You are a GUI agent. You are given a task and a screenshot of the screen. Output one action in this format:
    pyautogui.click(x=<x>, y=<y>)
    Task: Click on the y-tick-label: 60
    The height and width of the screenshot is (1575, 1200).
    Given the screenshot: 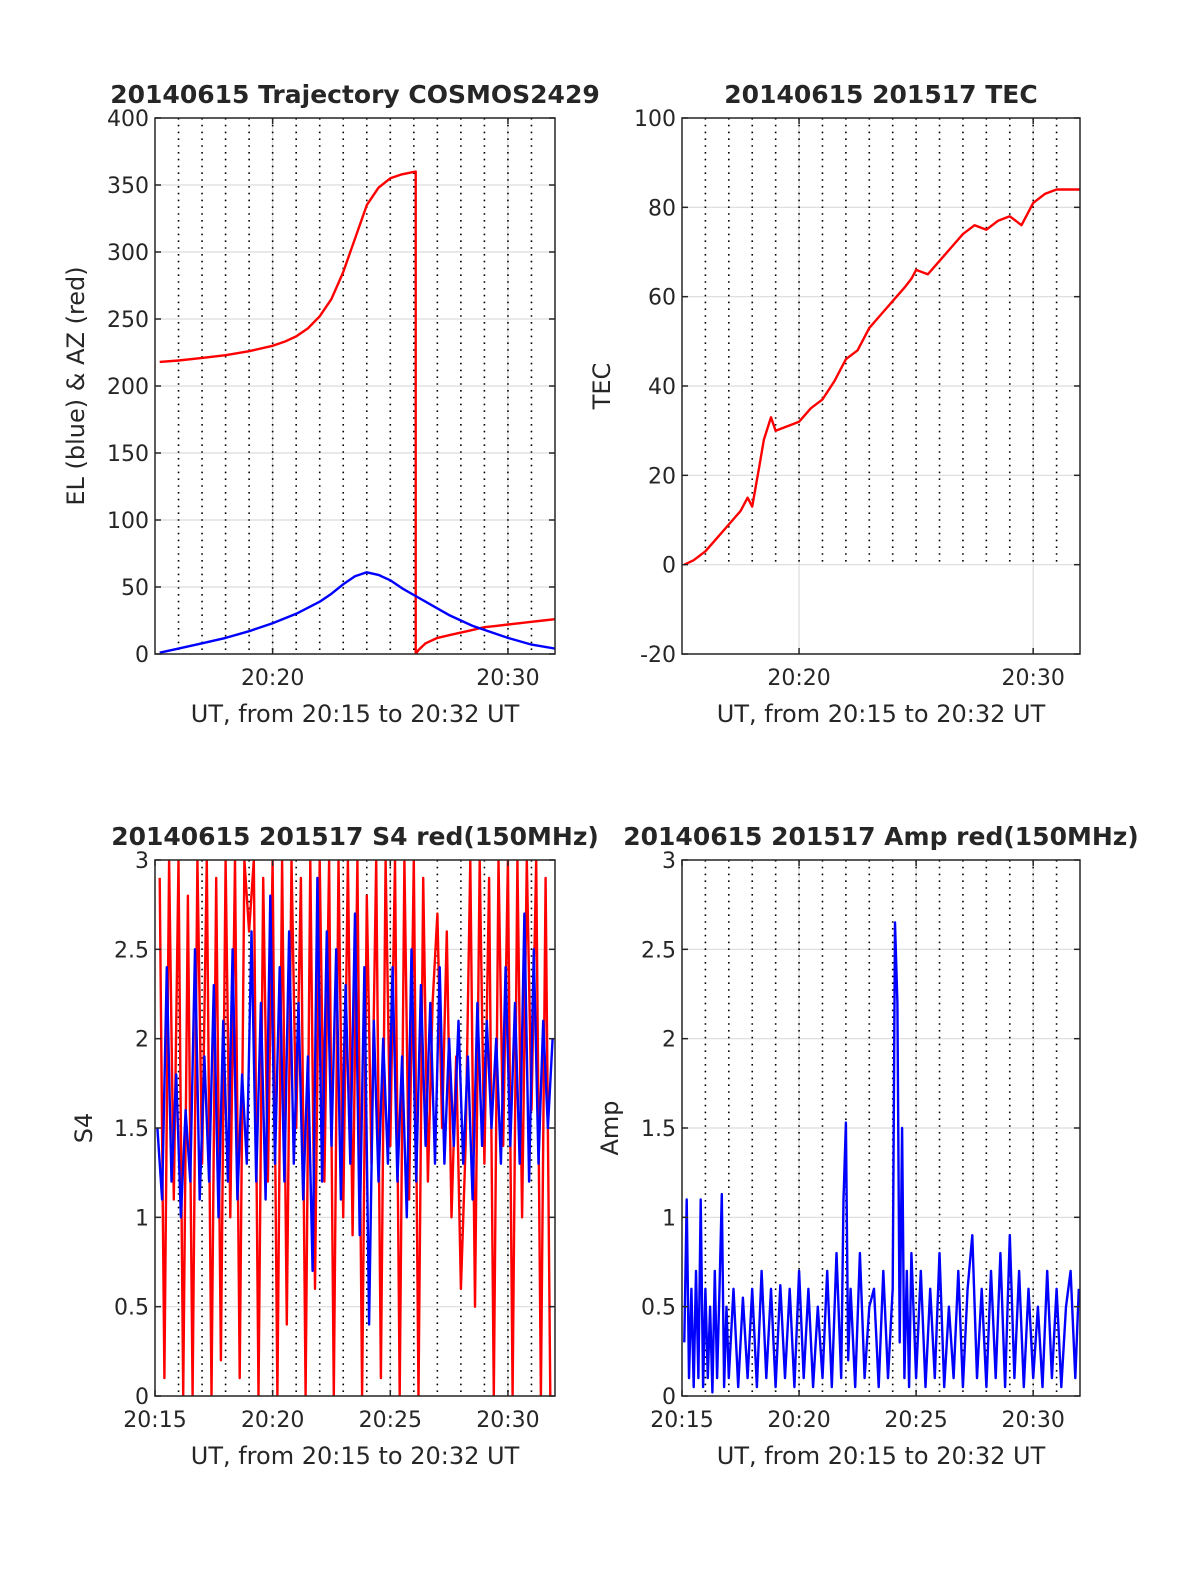 What is the action you would take?
    pyautogui.click(x=662, y=298)
    